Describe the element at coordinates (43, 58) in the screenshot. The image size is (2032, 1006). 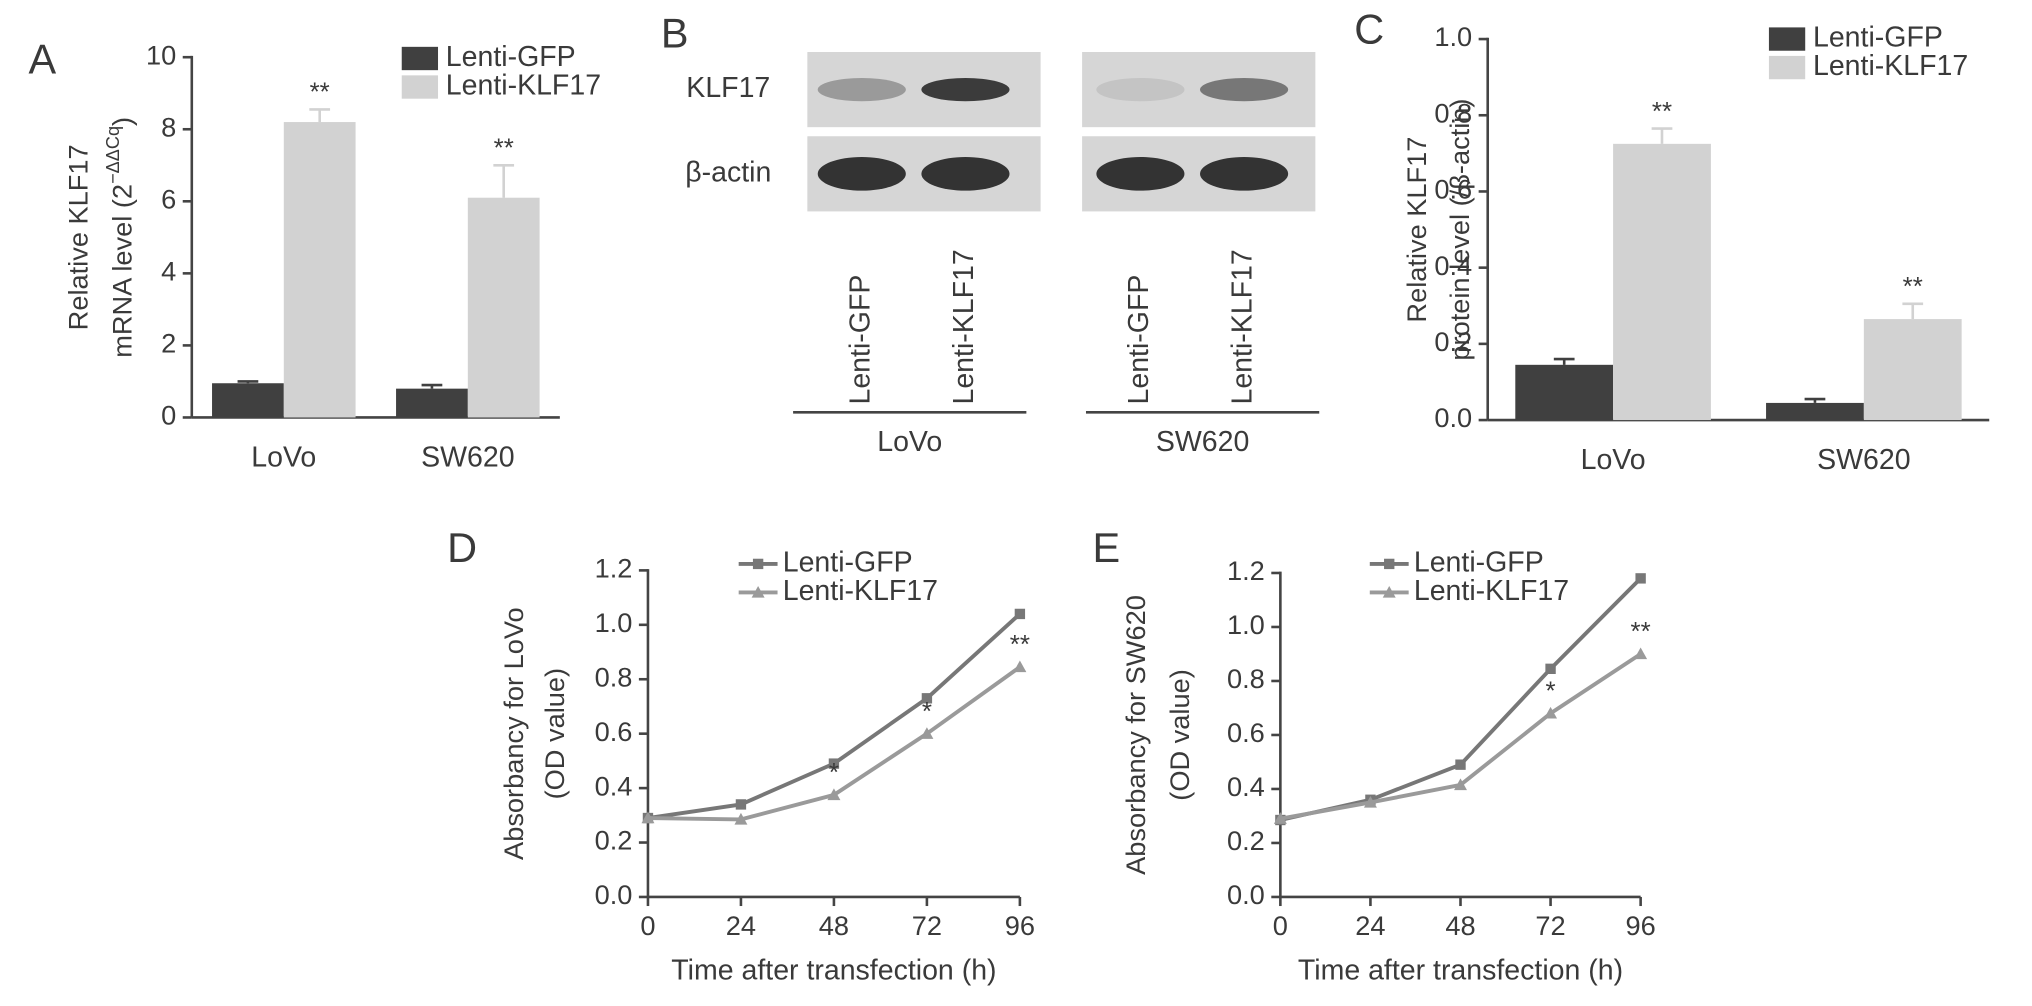
I see `panel-label: A` at that location.